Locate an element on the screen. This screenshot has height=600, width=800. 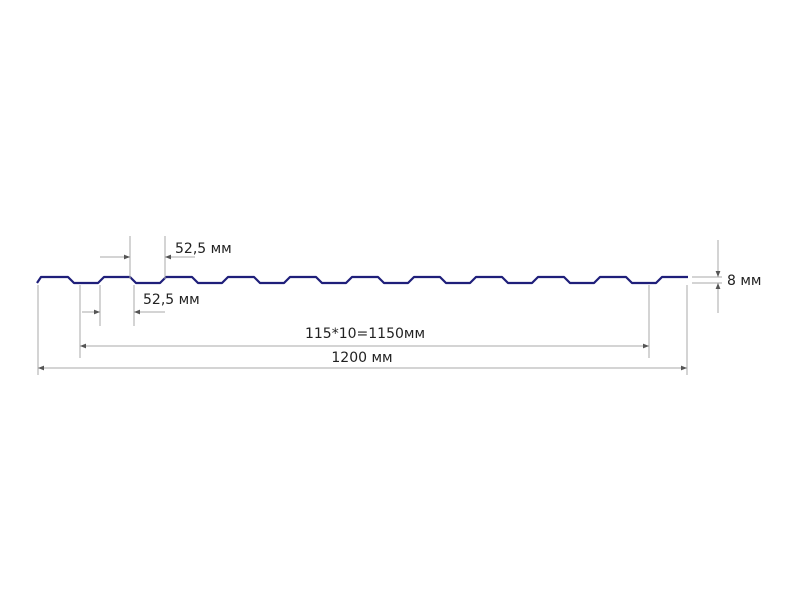
crest-width-label: 52,5 мм is located at coordinates (203, 249).